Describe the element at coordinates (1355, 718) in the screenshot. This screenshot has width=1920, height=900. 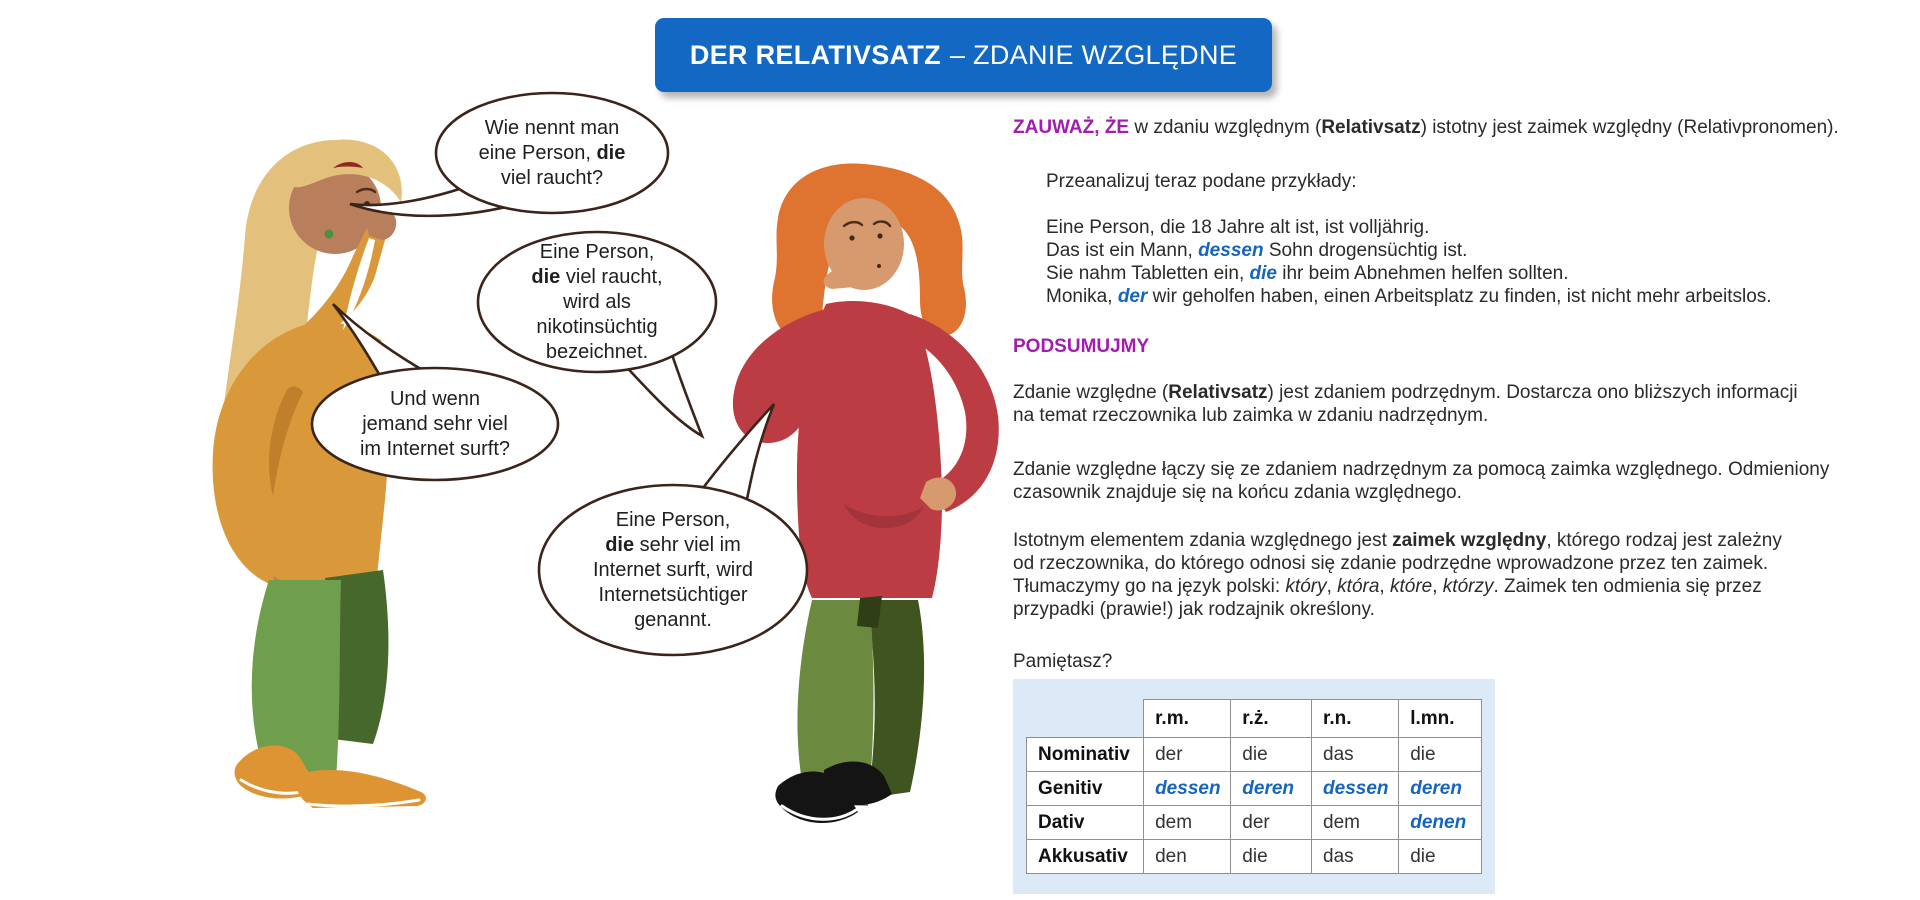
I see `table-header-cell: r.n.` at that location.